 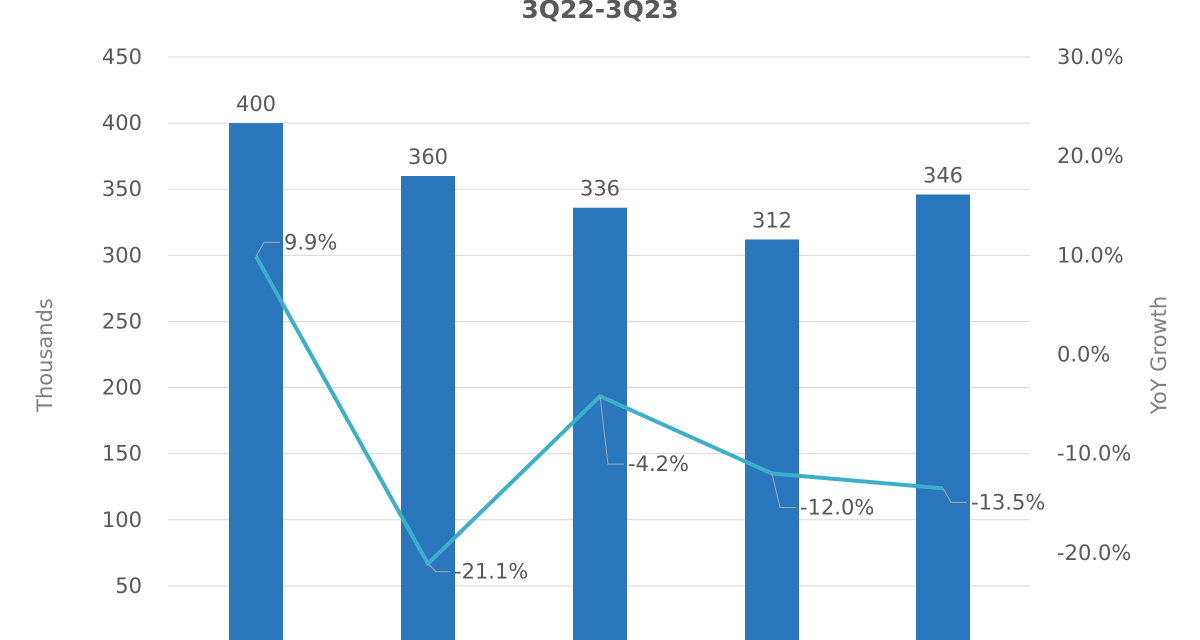 I want to click on right-tick-label: -20.0%, so click(x=1094, y=553).